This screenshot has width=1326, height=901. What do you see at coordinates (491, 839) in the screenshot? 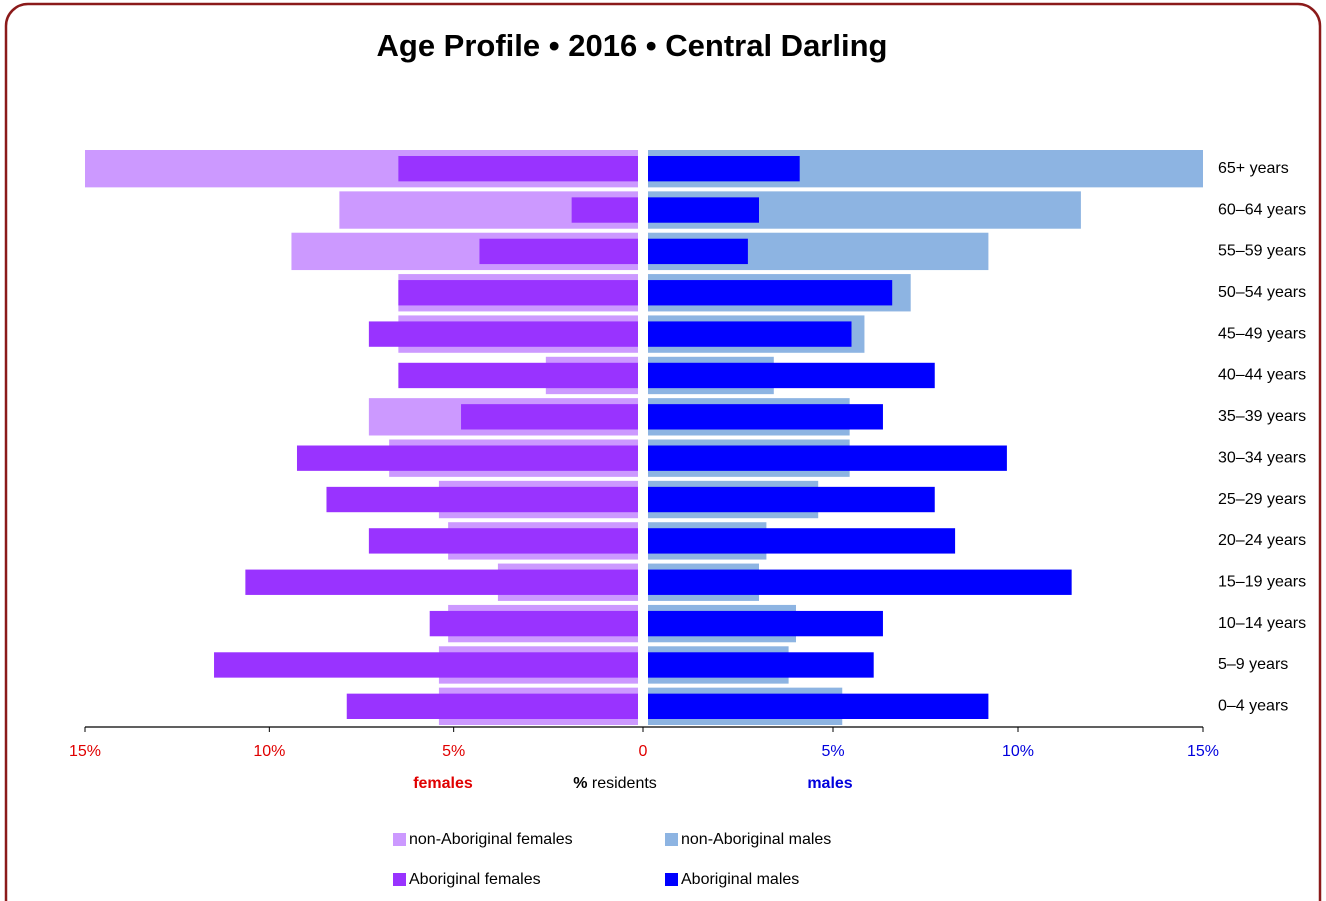
I see `legend-label: non-Aboriginal females` at bounding box center [491, 839].